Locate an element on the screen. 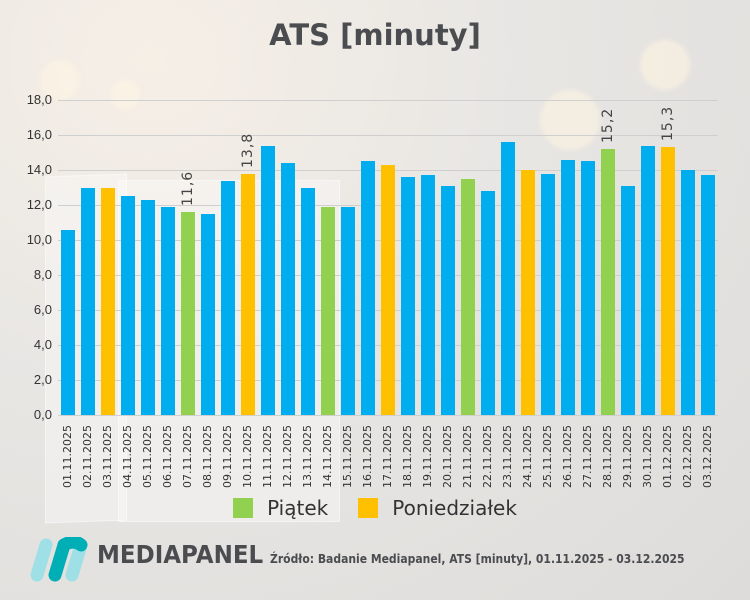 Image resolution: width=750 pixels, height=600 pixels. x-tick-label: 14.11.2025 is located at coordinates (327, 456).